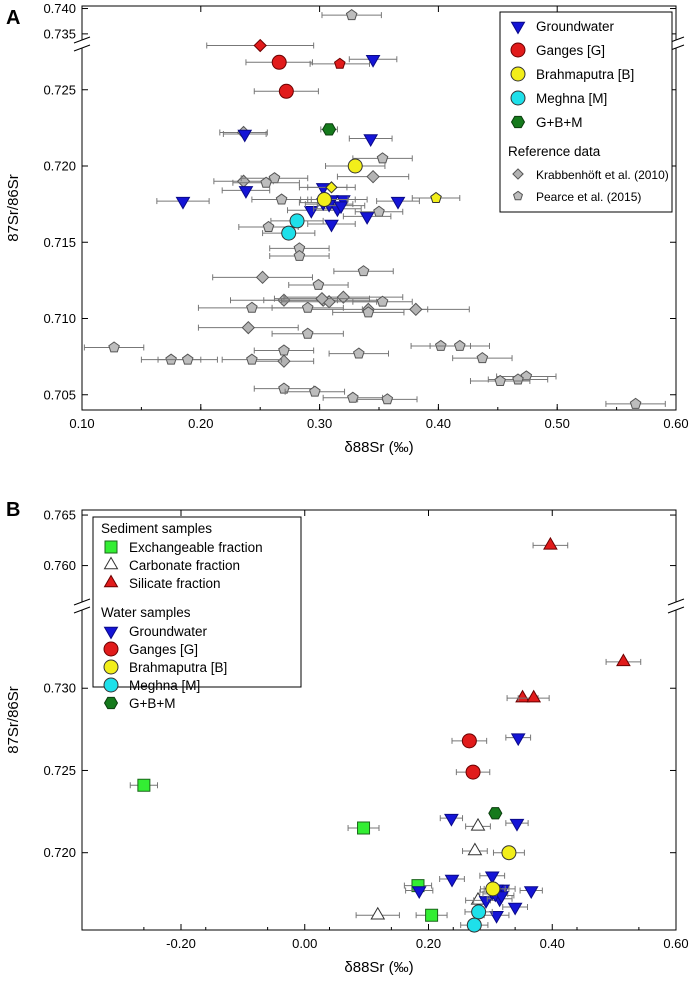 This screenshot has width=692, height=985. I want to click on panel-a-axis-break-mark, so click(82, 48).